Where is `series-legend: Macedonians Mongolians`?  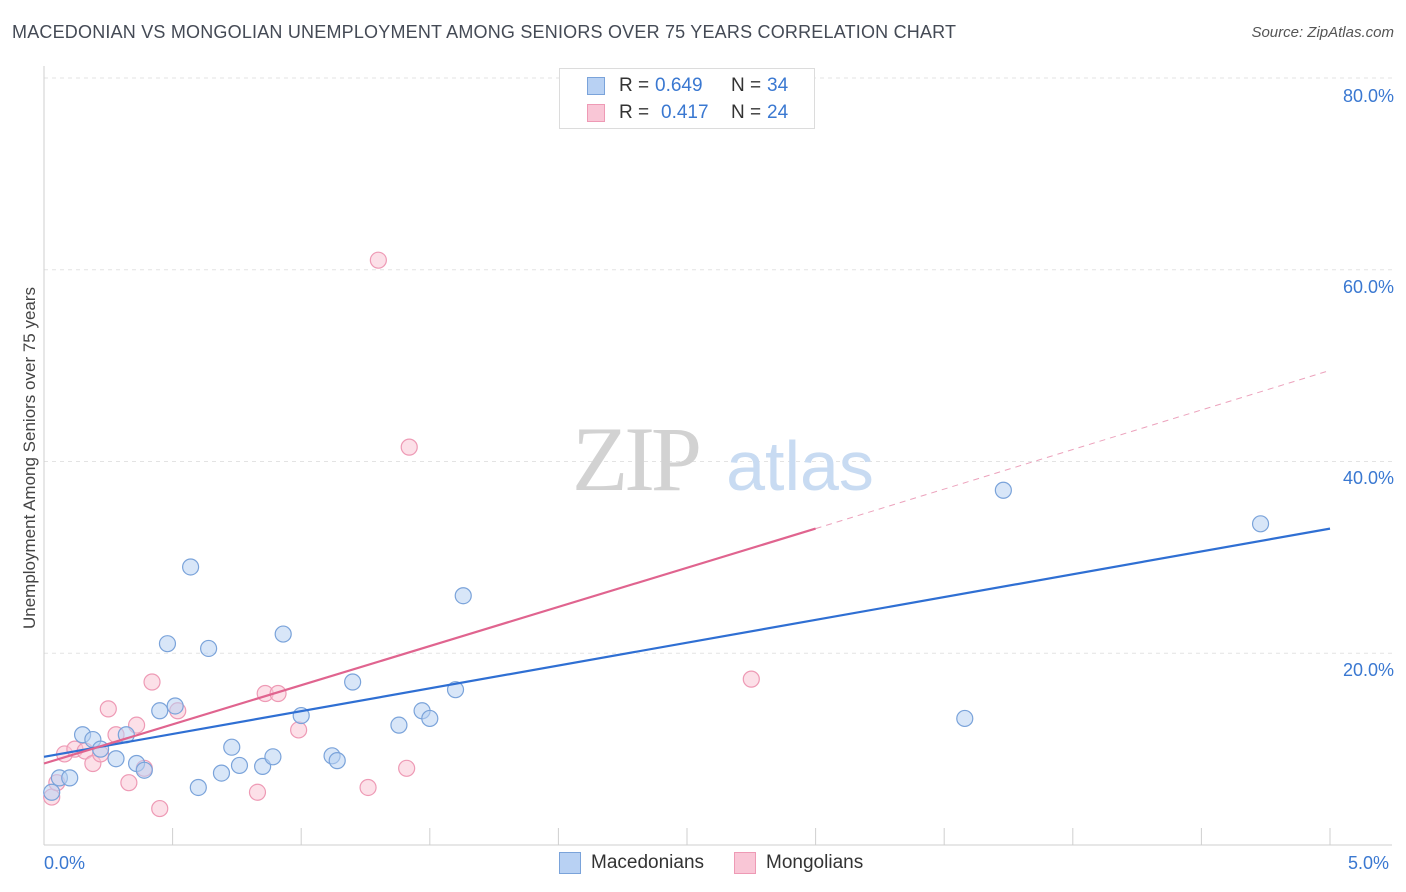 series-legend: Macedonians Mongolians is located at coordinates (726, 863).